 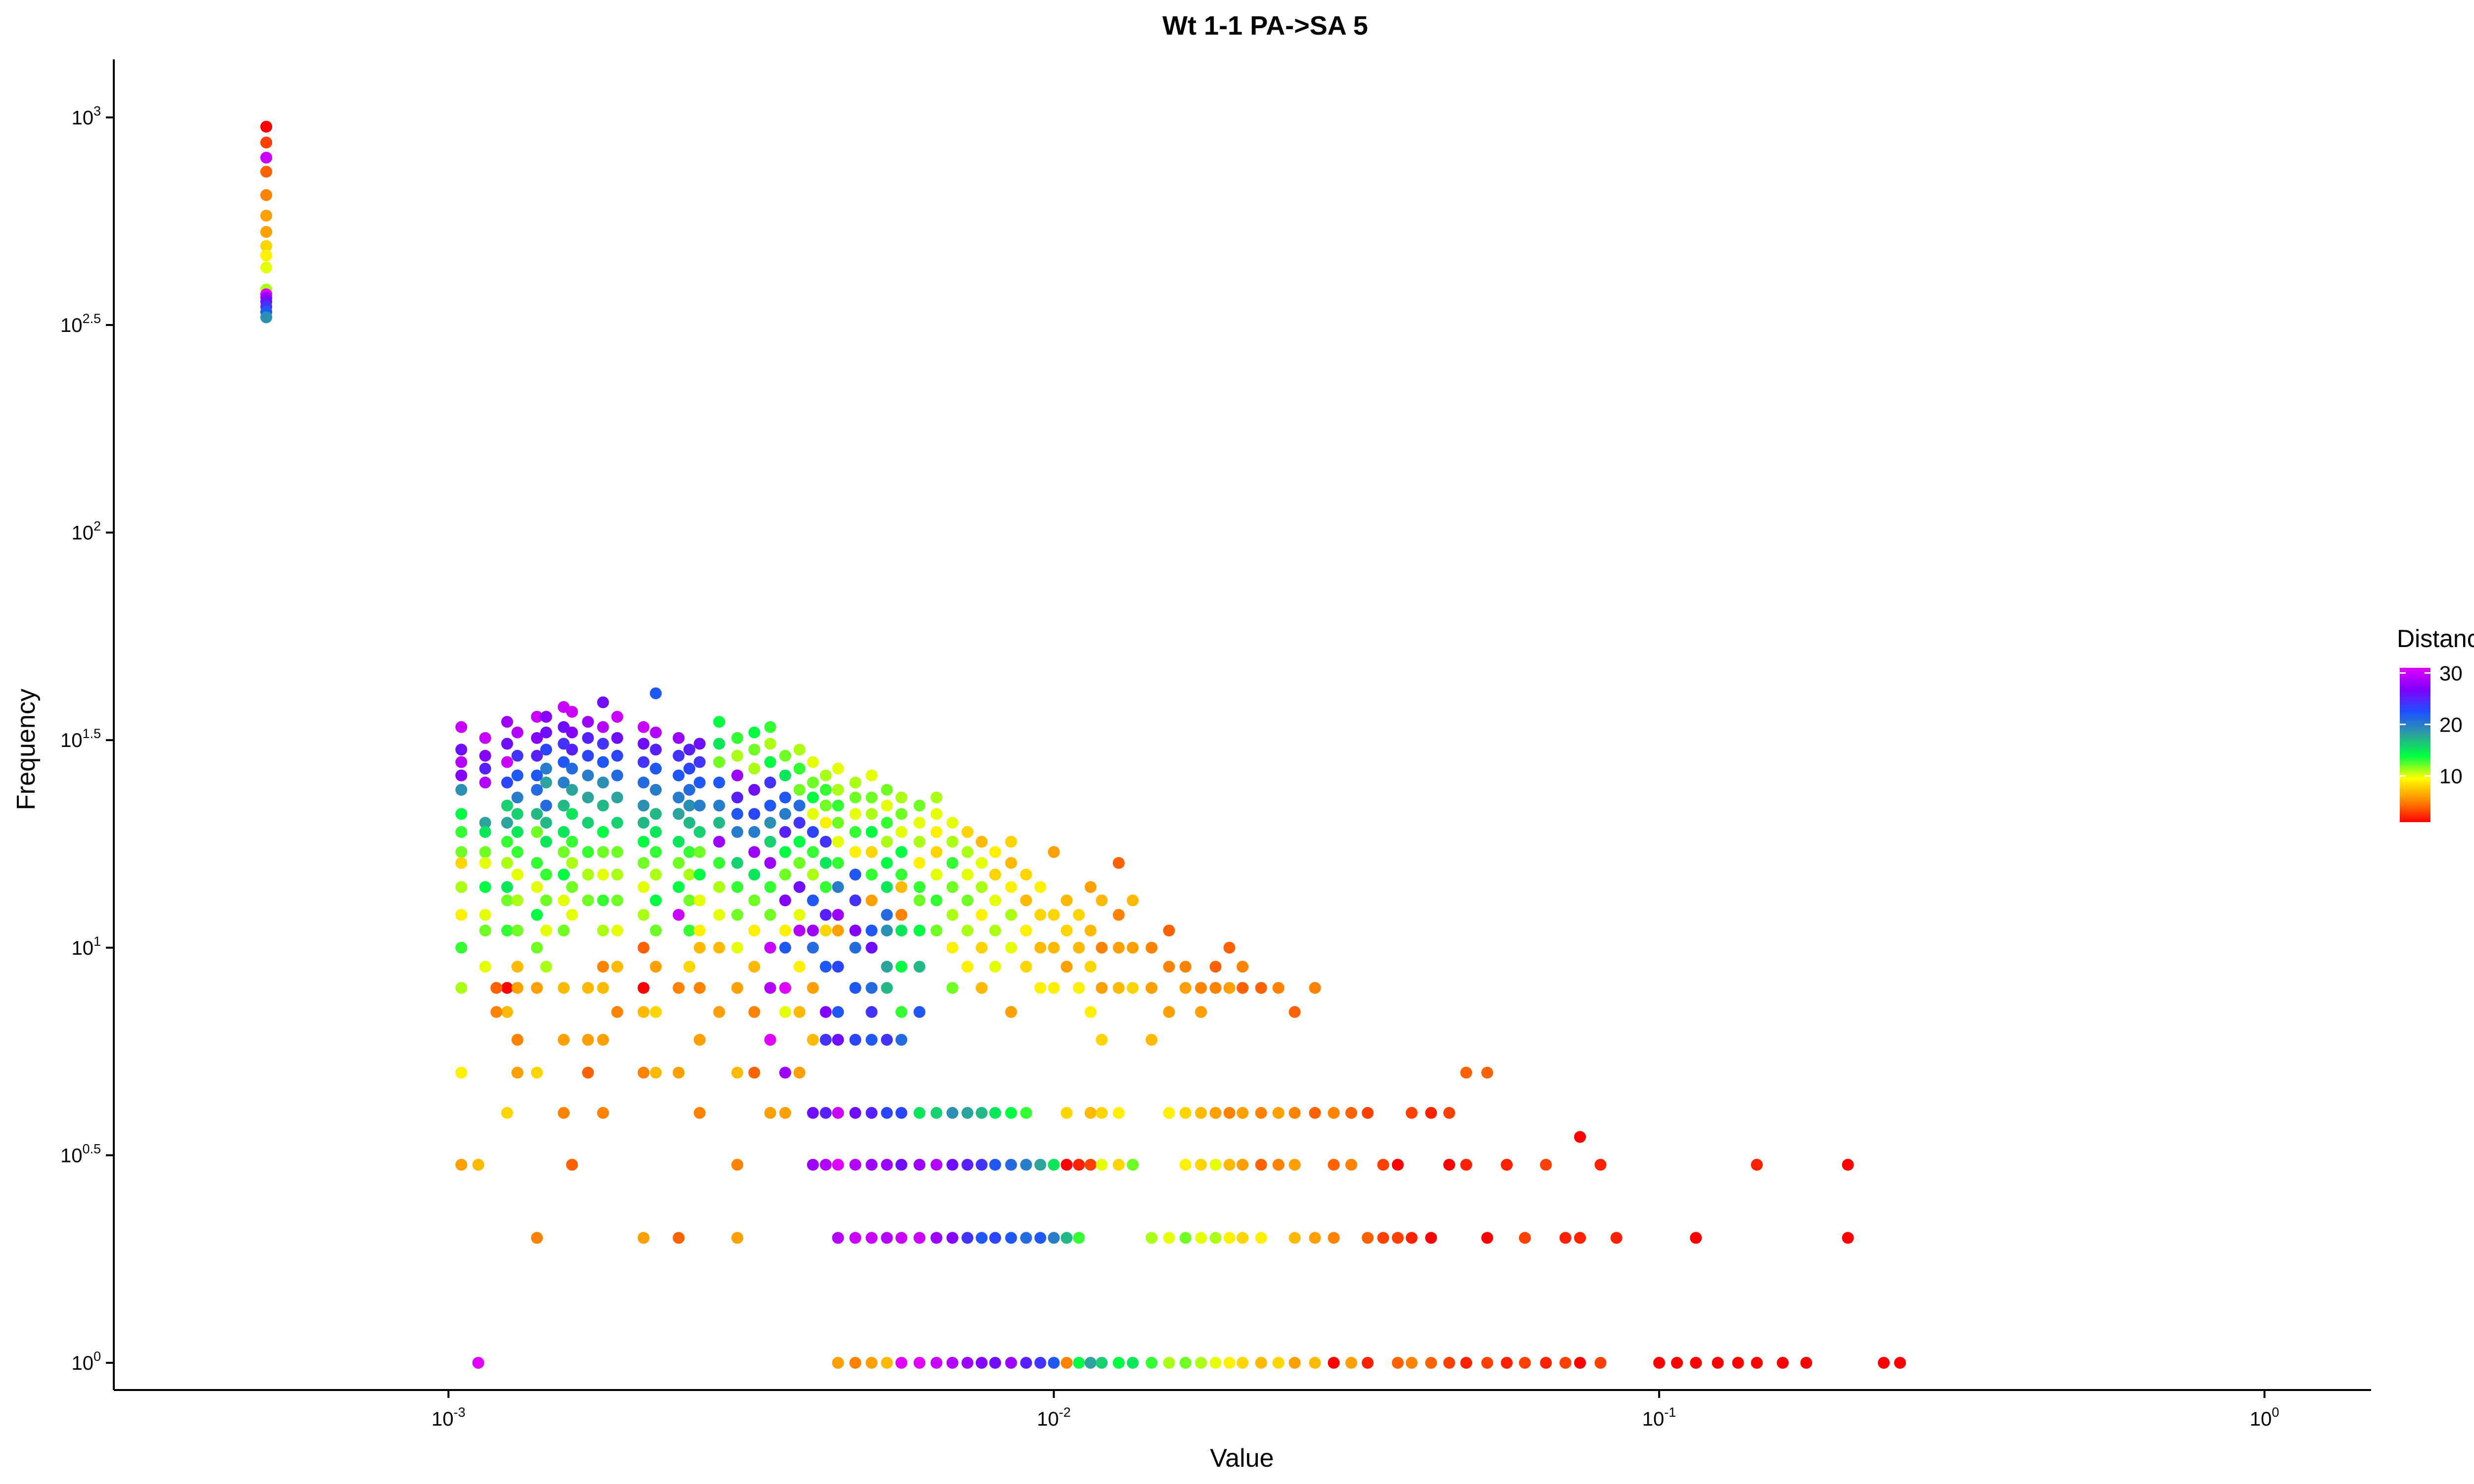 What do you see at coordinates (1054, 1417) in the screenshot?
I see `x-tick-label: 10-2` at bounding box center [1054, 1417].